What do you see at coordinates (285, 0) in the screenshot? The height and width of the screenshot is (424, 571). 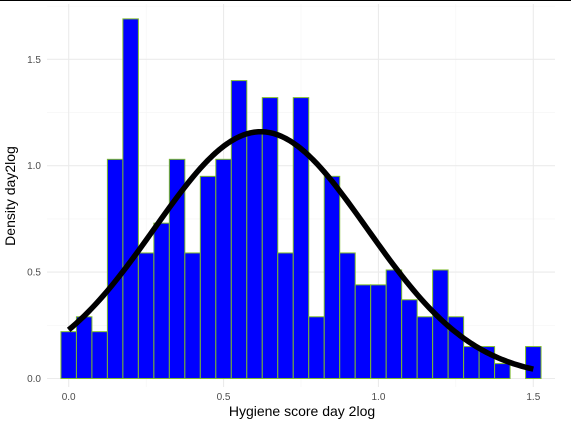 I see `top-border-line` at bounding box center [285, 0].